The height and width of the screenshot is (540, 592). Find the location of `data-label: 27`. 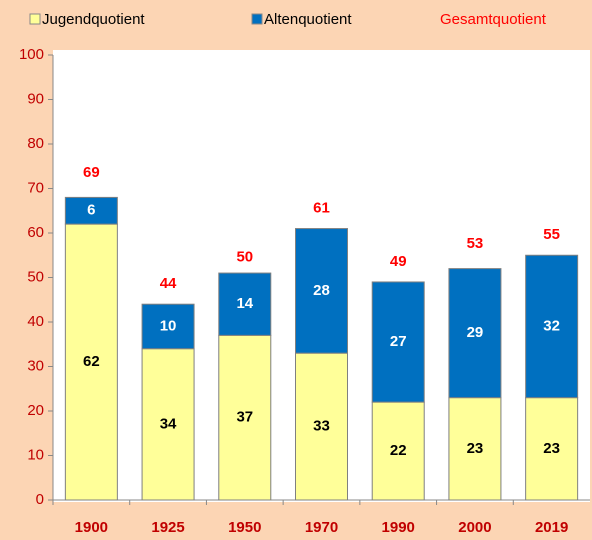

data-label: 27 is located at coordinates (398, 341).